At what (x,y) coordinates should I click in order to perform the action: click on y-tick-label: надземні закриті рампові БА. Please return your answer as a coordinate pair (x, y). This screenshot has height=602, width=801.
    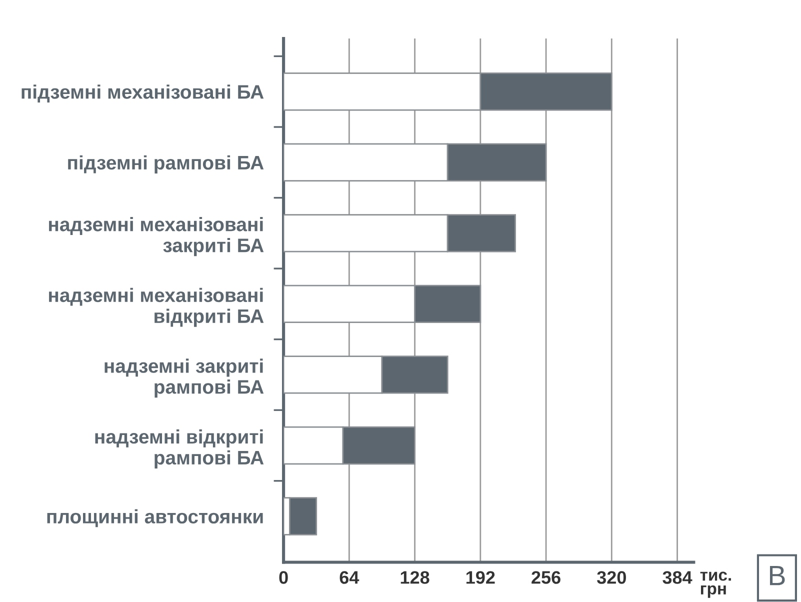
    Looking at the image, I should click on (184, 378).